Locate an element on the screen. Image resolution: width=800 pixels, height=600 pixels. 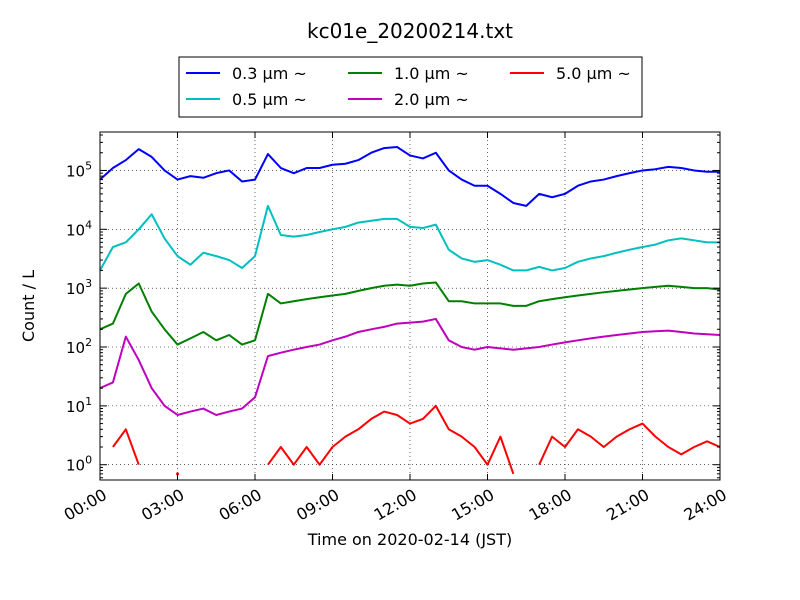
legend: 0.3 μm ~ 0.5 μm ~ 1.0 μm ~ 2.0 μm ~ 5.0 μm ~ is located at coordinates (410, 87).